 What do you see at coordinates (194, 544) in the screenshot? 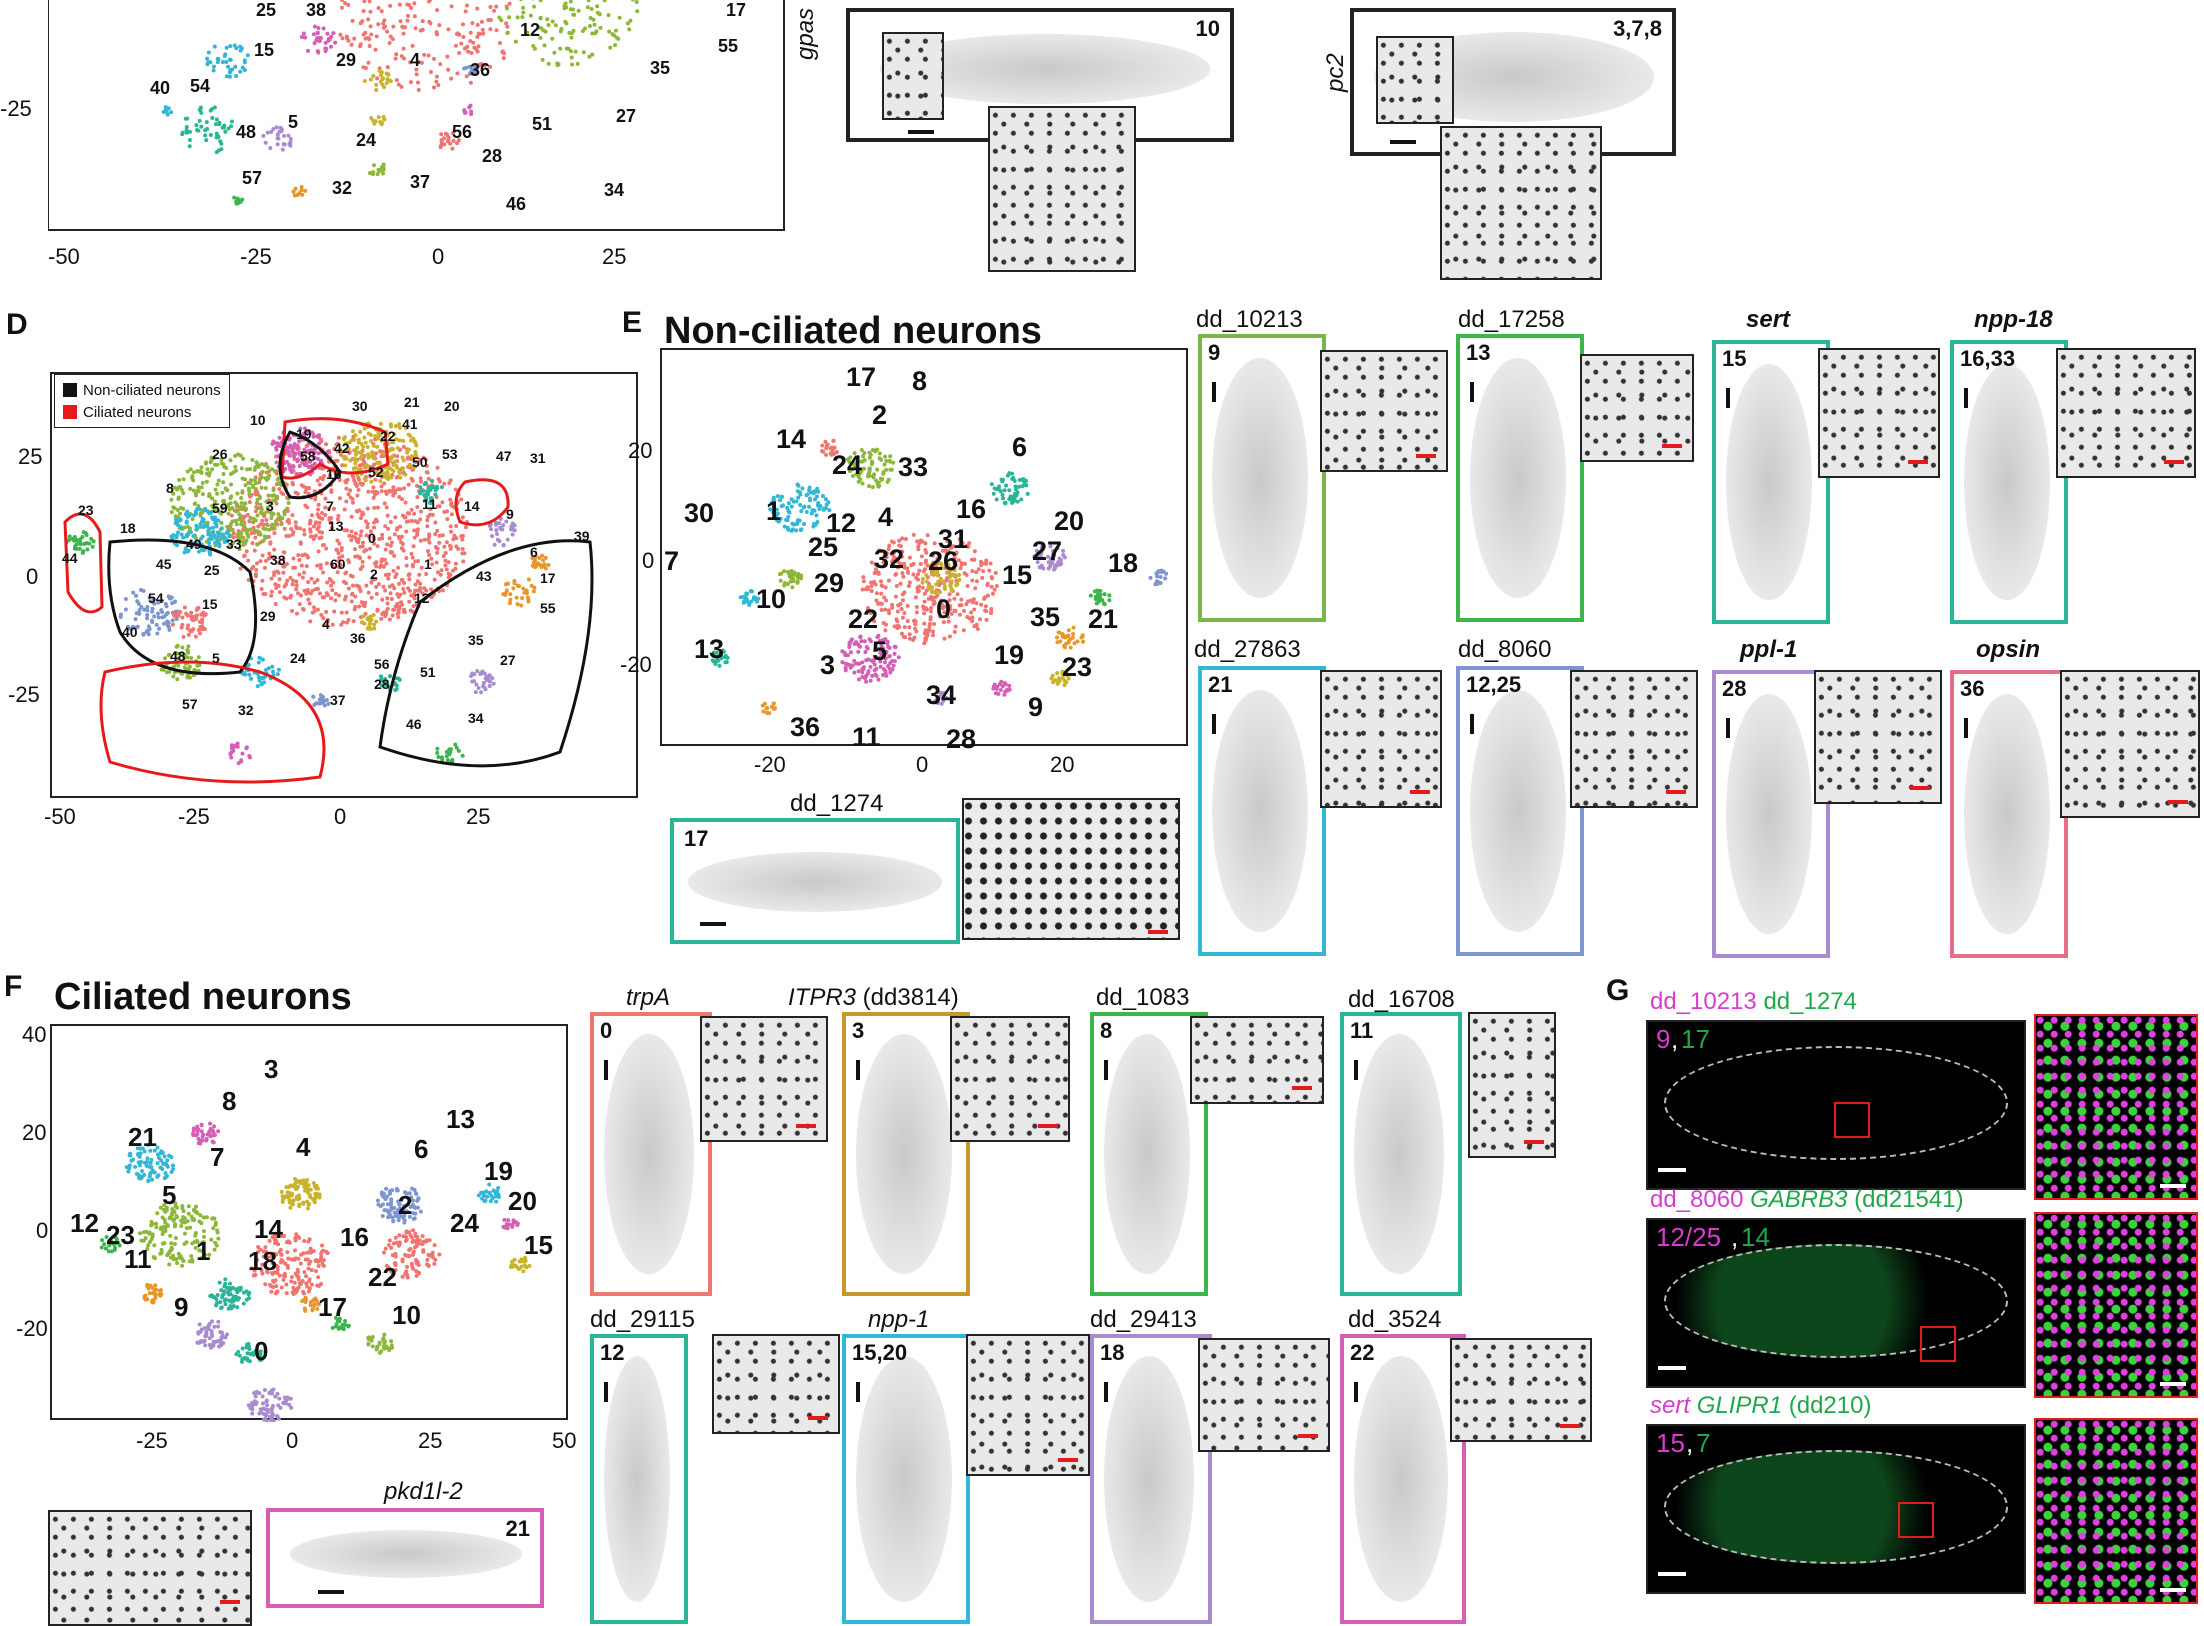
I see `cluster-label: 49` at bounding box center [194, 544].